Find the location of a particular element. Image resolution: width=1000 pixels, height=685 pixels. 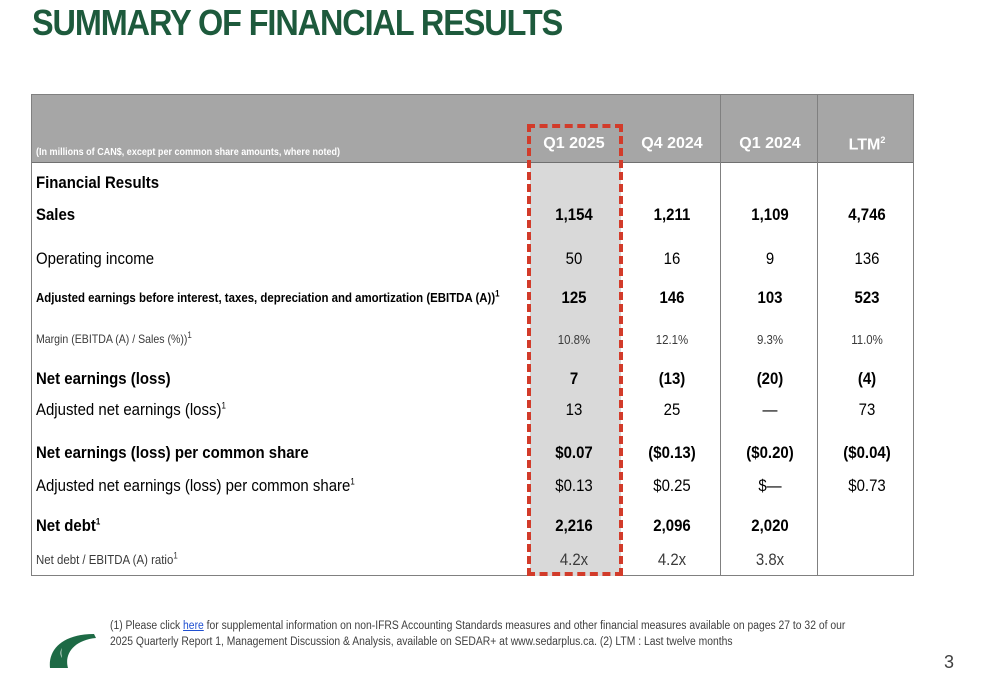

table-cell: 25 is located at coordinates (672, 409).